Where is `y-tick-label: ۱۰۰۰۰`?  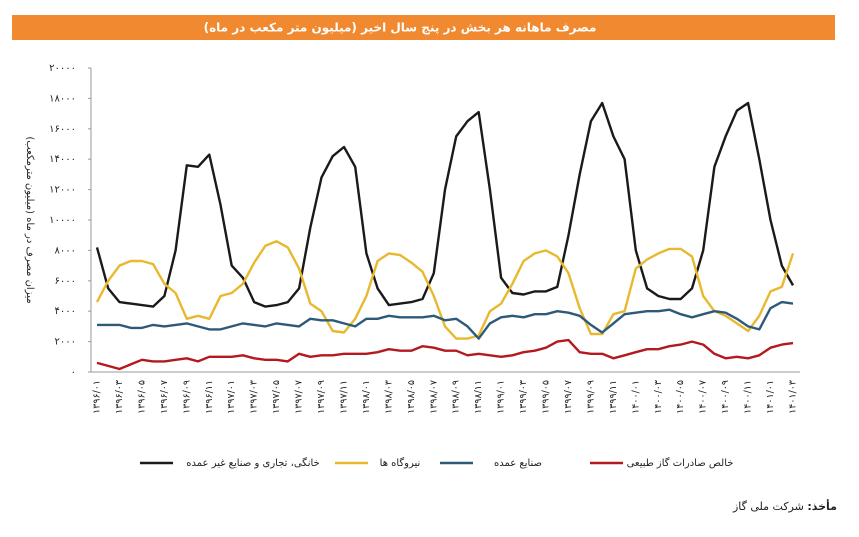 y-tick-label: ۱۰۰۰۰ is located at coordinates (62, 220).